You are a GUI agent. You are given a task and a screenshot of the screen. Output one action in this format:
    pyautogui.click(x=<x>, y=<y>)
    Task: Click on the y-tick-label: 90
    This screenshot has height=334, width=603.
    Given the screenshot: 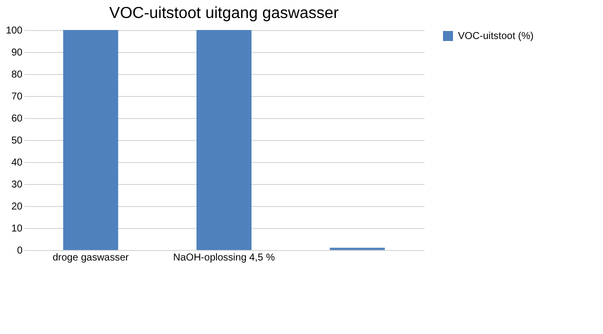 What is the action you would take?
    pyautogui.click(x=17, y=53)
    